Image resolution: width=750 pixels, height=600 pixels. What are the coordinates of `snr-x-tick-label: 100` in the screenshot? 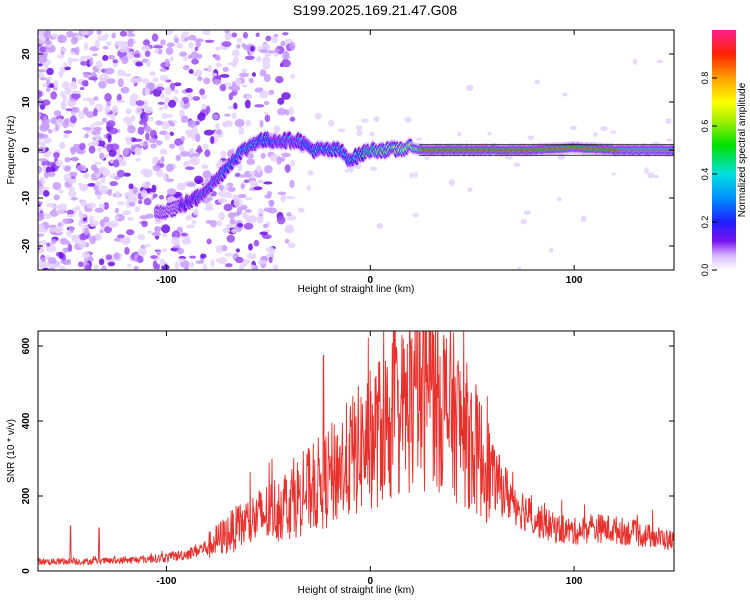 It's located at (574, 581).